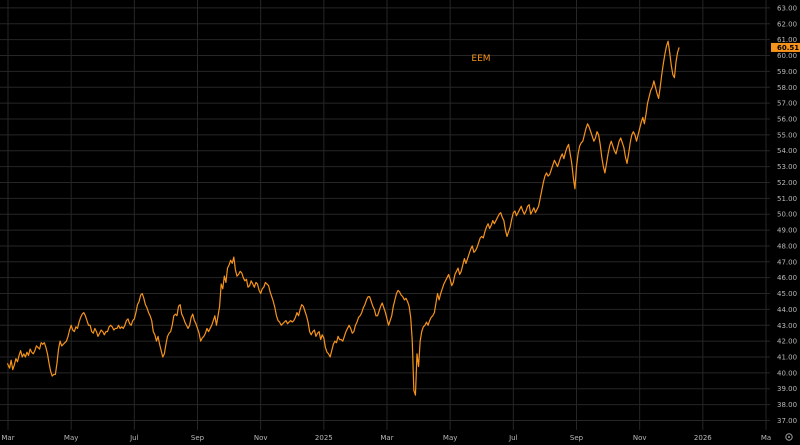 The height and width of the screenshot is (445, 800). I want to click on last-value-badge, so click(785, 47).